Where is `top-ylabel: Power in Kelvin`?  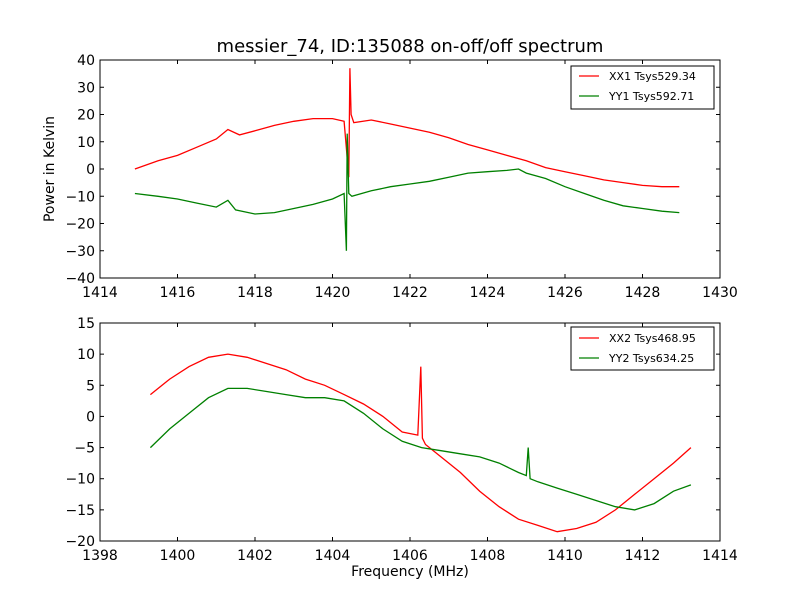 top-ylabel: Power in Kelvin is located at coordinates (50, 169).